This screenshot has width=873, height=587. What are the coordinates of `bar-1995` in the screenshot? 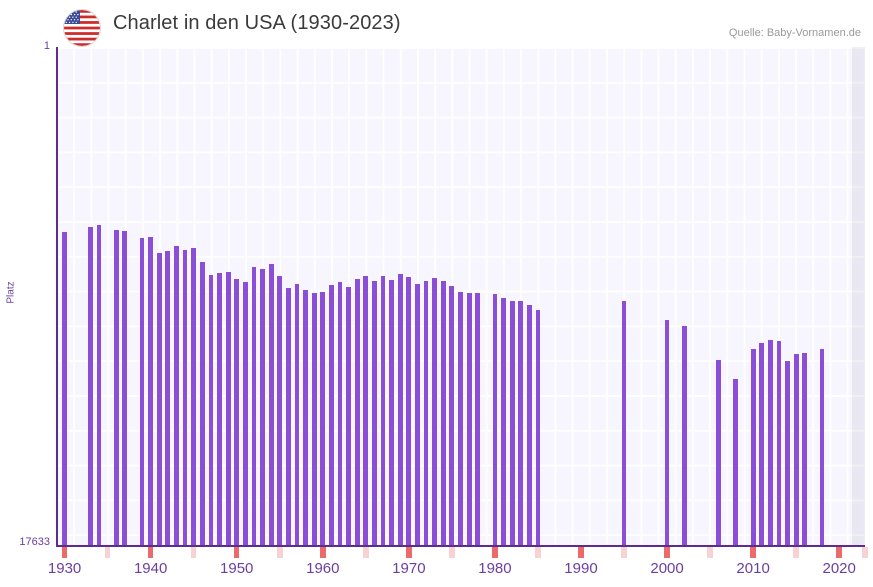 It's located at (624, 422).